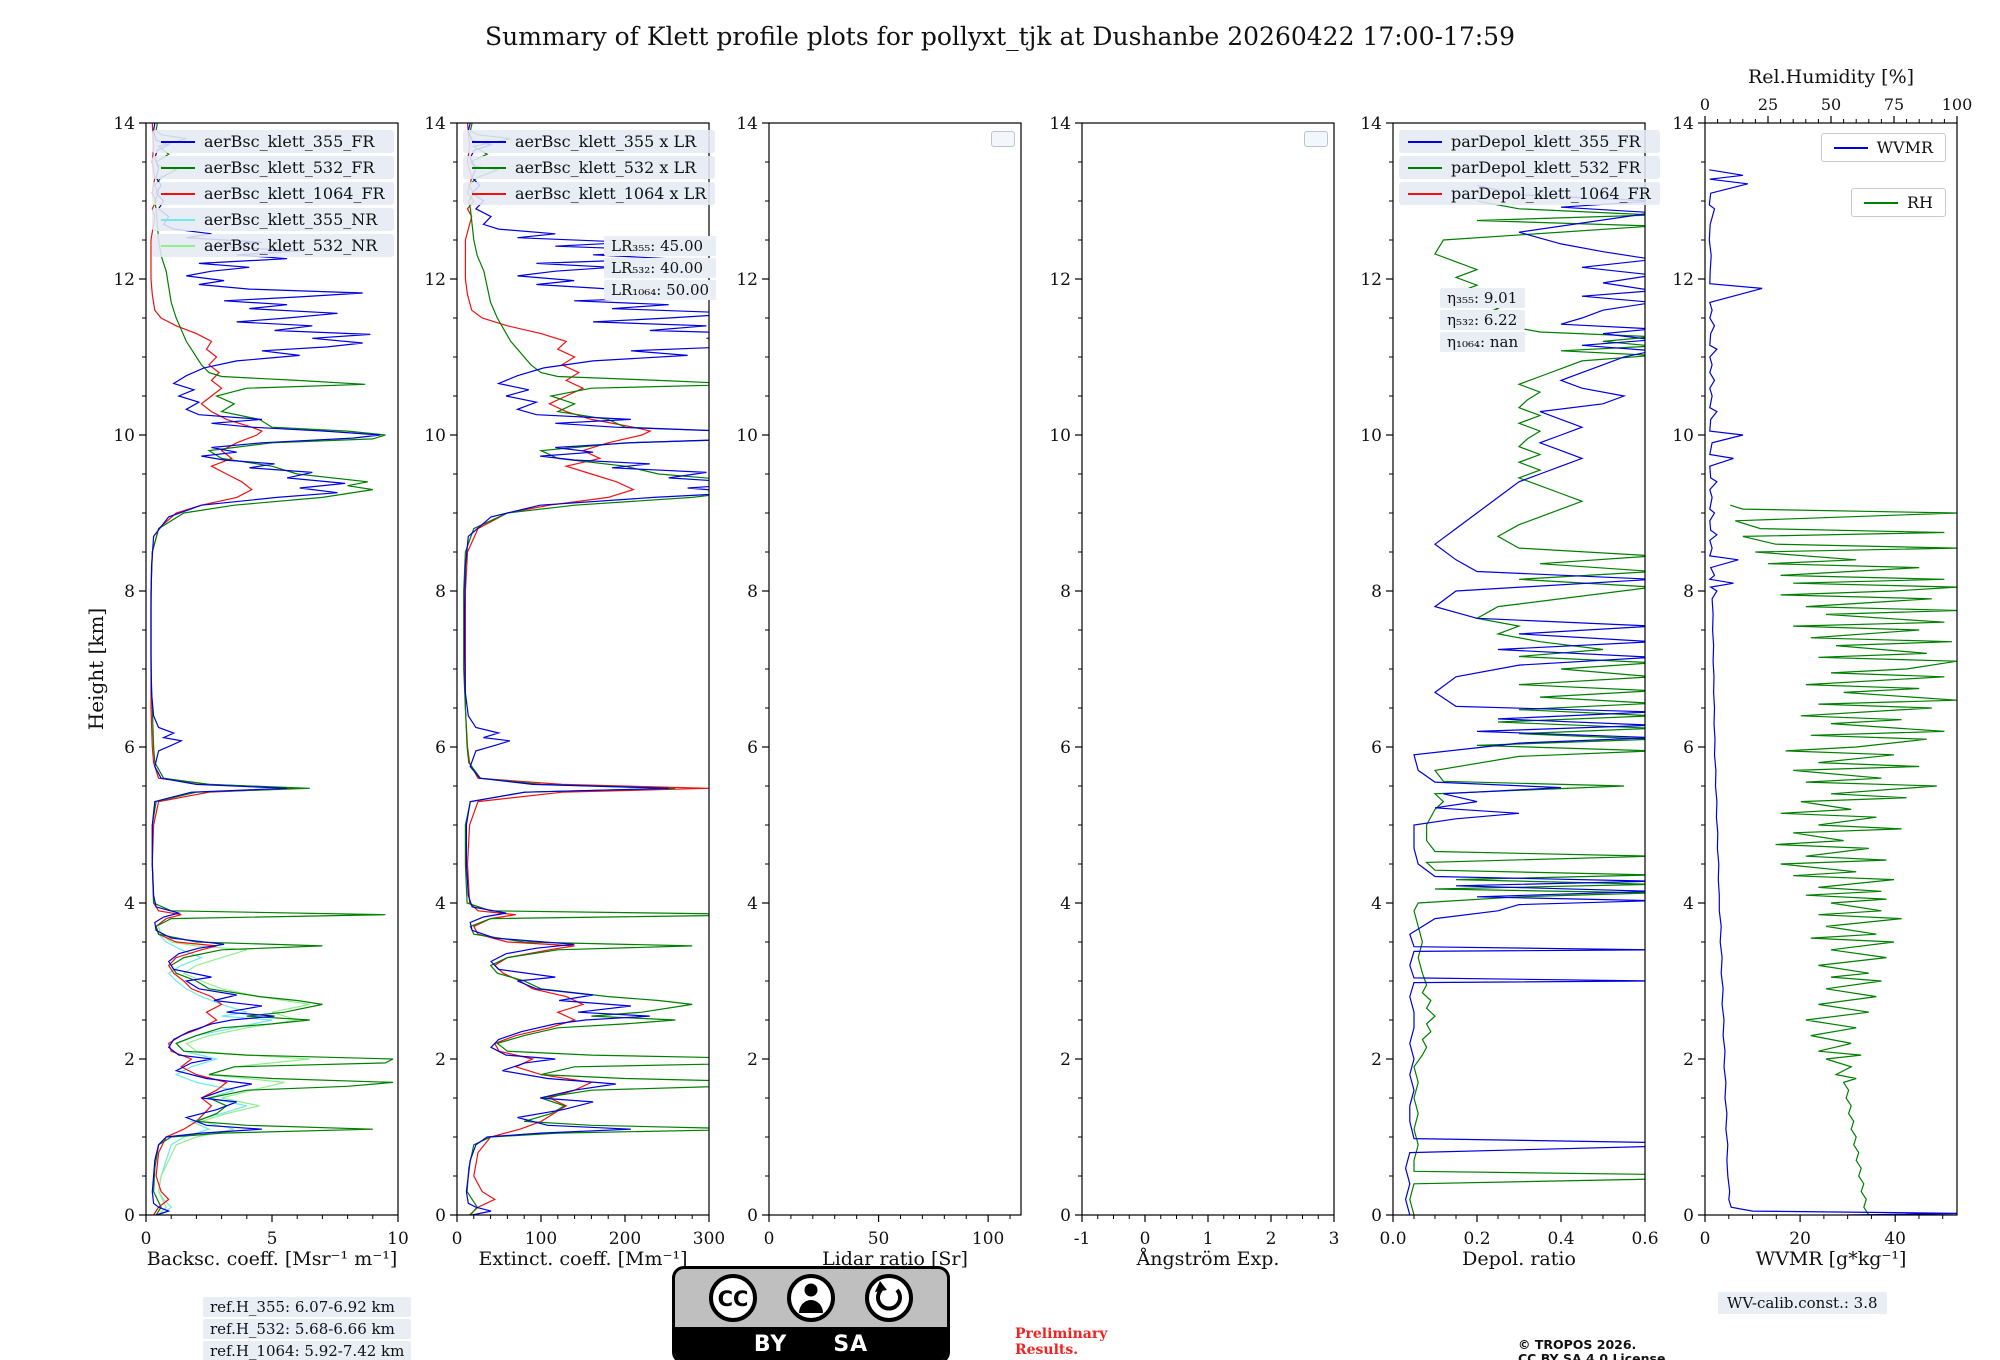 The height and width of the screenshot is (1360, 2000). What do you see at coordinates (1483, 320) in the screenshot?
I see `eta-values-annotation: η₃₅₅: 9.01 η₅₃₂: 6.22 η₁₀₆₄: nan` at bounding box center [1483, 320].